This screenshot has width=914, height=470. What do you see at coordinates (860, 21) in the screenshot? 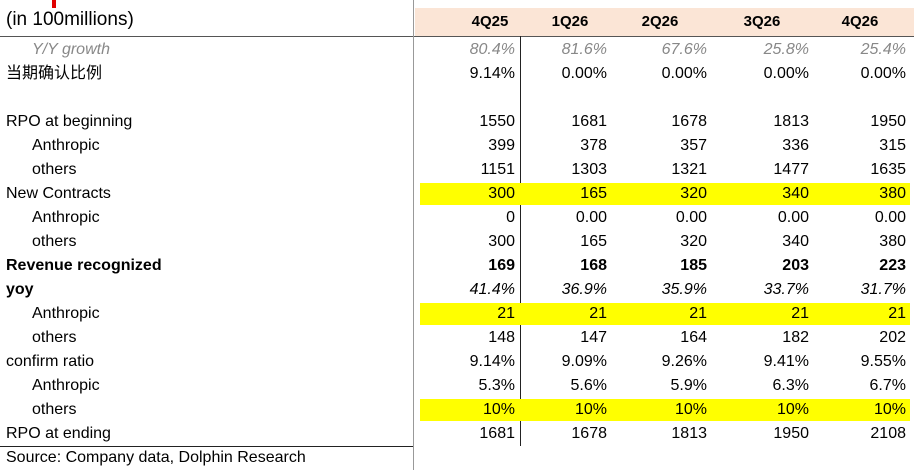
I see `column-header: 4Q26` at bounding box center [860, 21].